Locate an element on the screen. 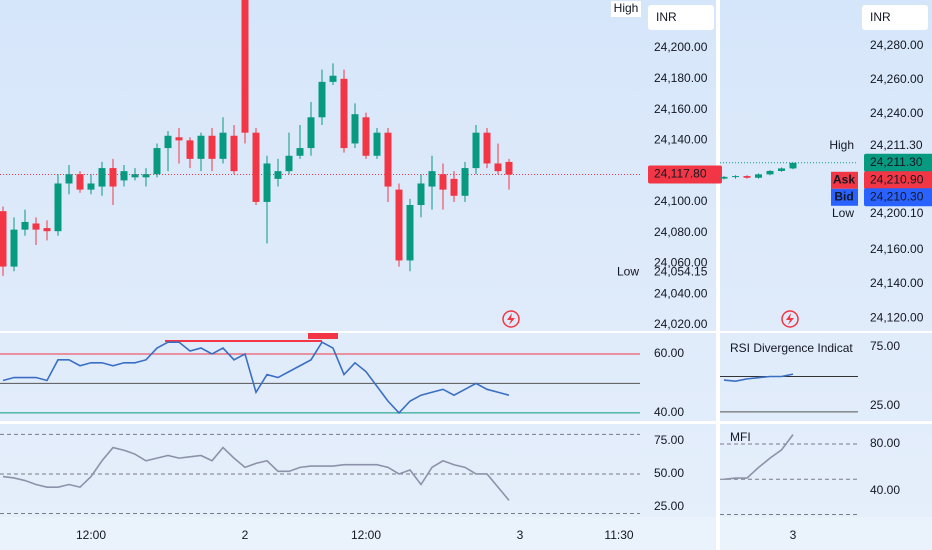  y-tick-label: 24,020.00 is located at coordinates (681, 324).